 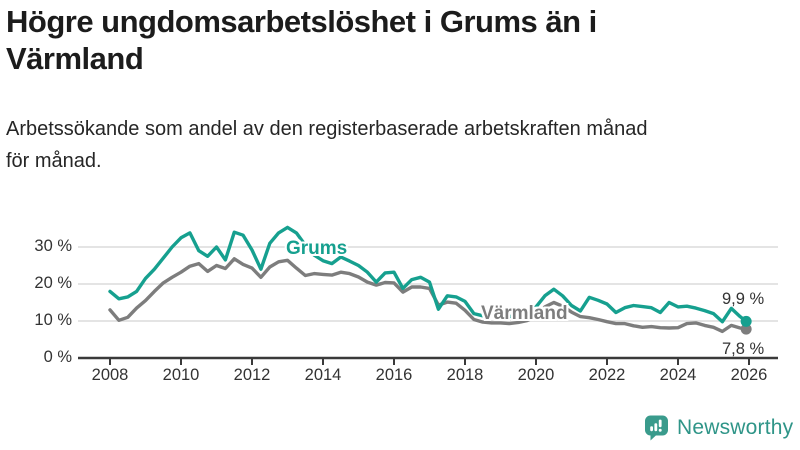 What do you see at coordinates (735, 427) in the screenshot?
I see `newsworthy-logo-text: Newsworthy` at bounding box center [735, 427].